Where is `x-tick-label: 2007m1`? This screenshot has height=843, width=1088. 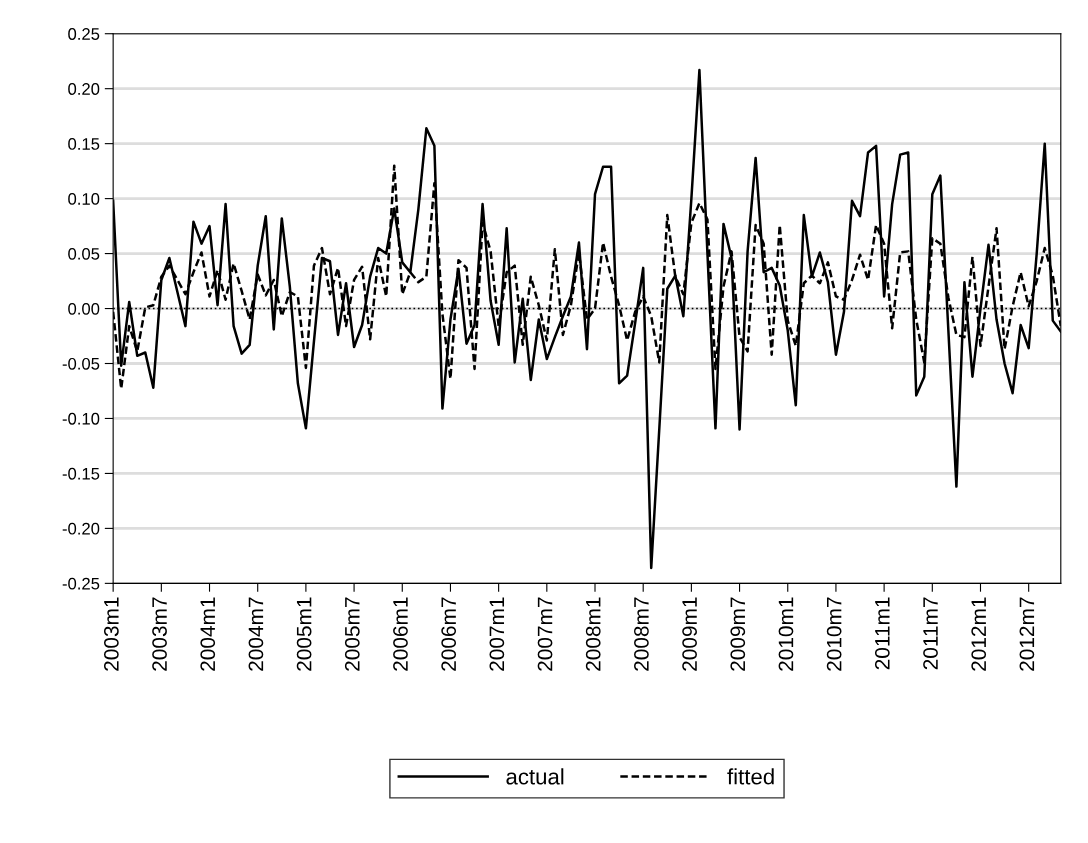
x-tick-label: 2007m1 is located at coordinates (497, 634).